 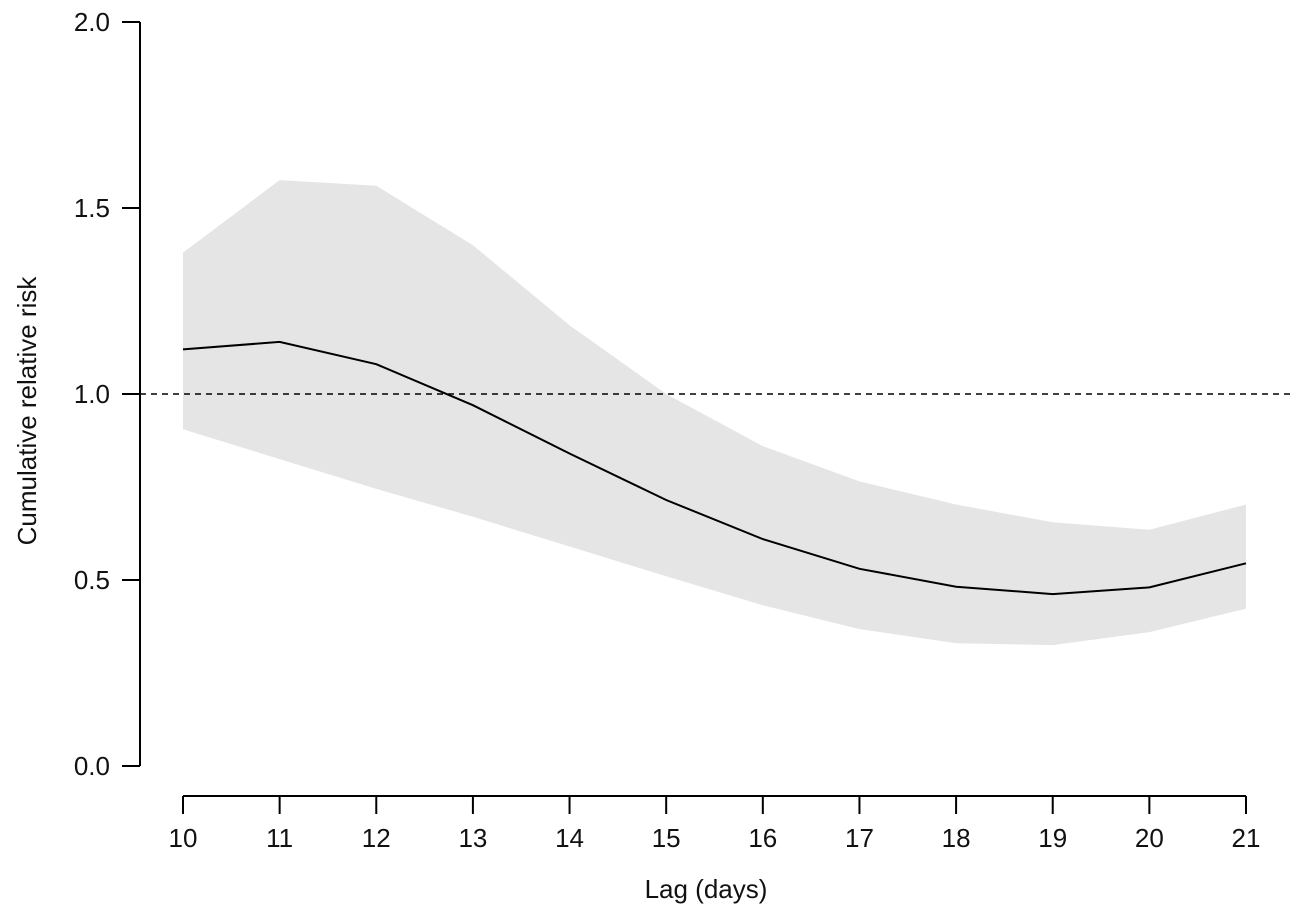 I want to click on y-tick-label: 1.5, so click(x=92, y=208).